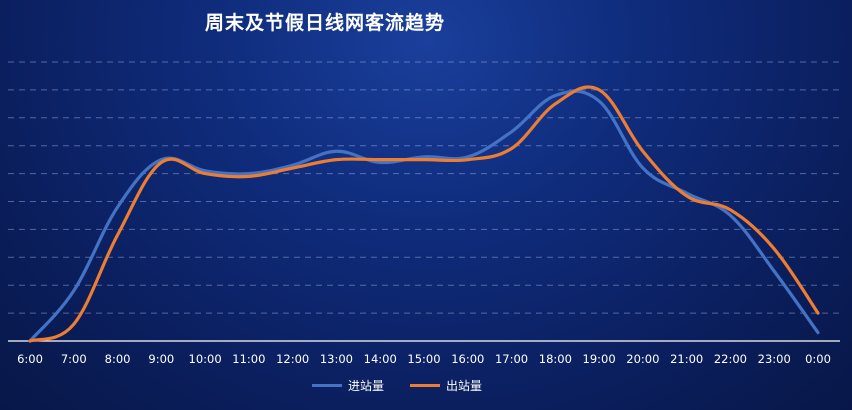  What do you see at coordinates (818, 359) in the screenshot?
I see `x-tick-label: 0:00` at bounding box center [818, 359].